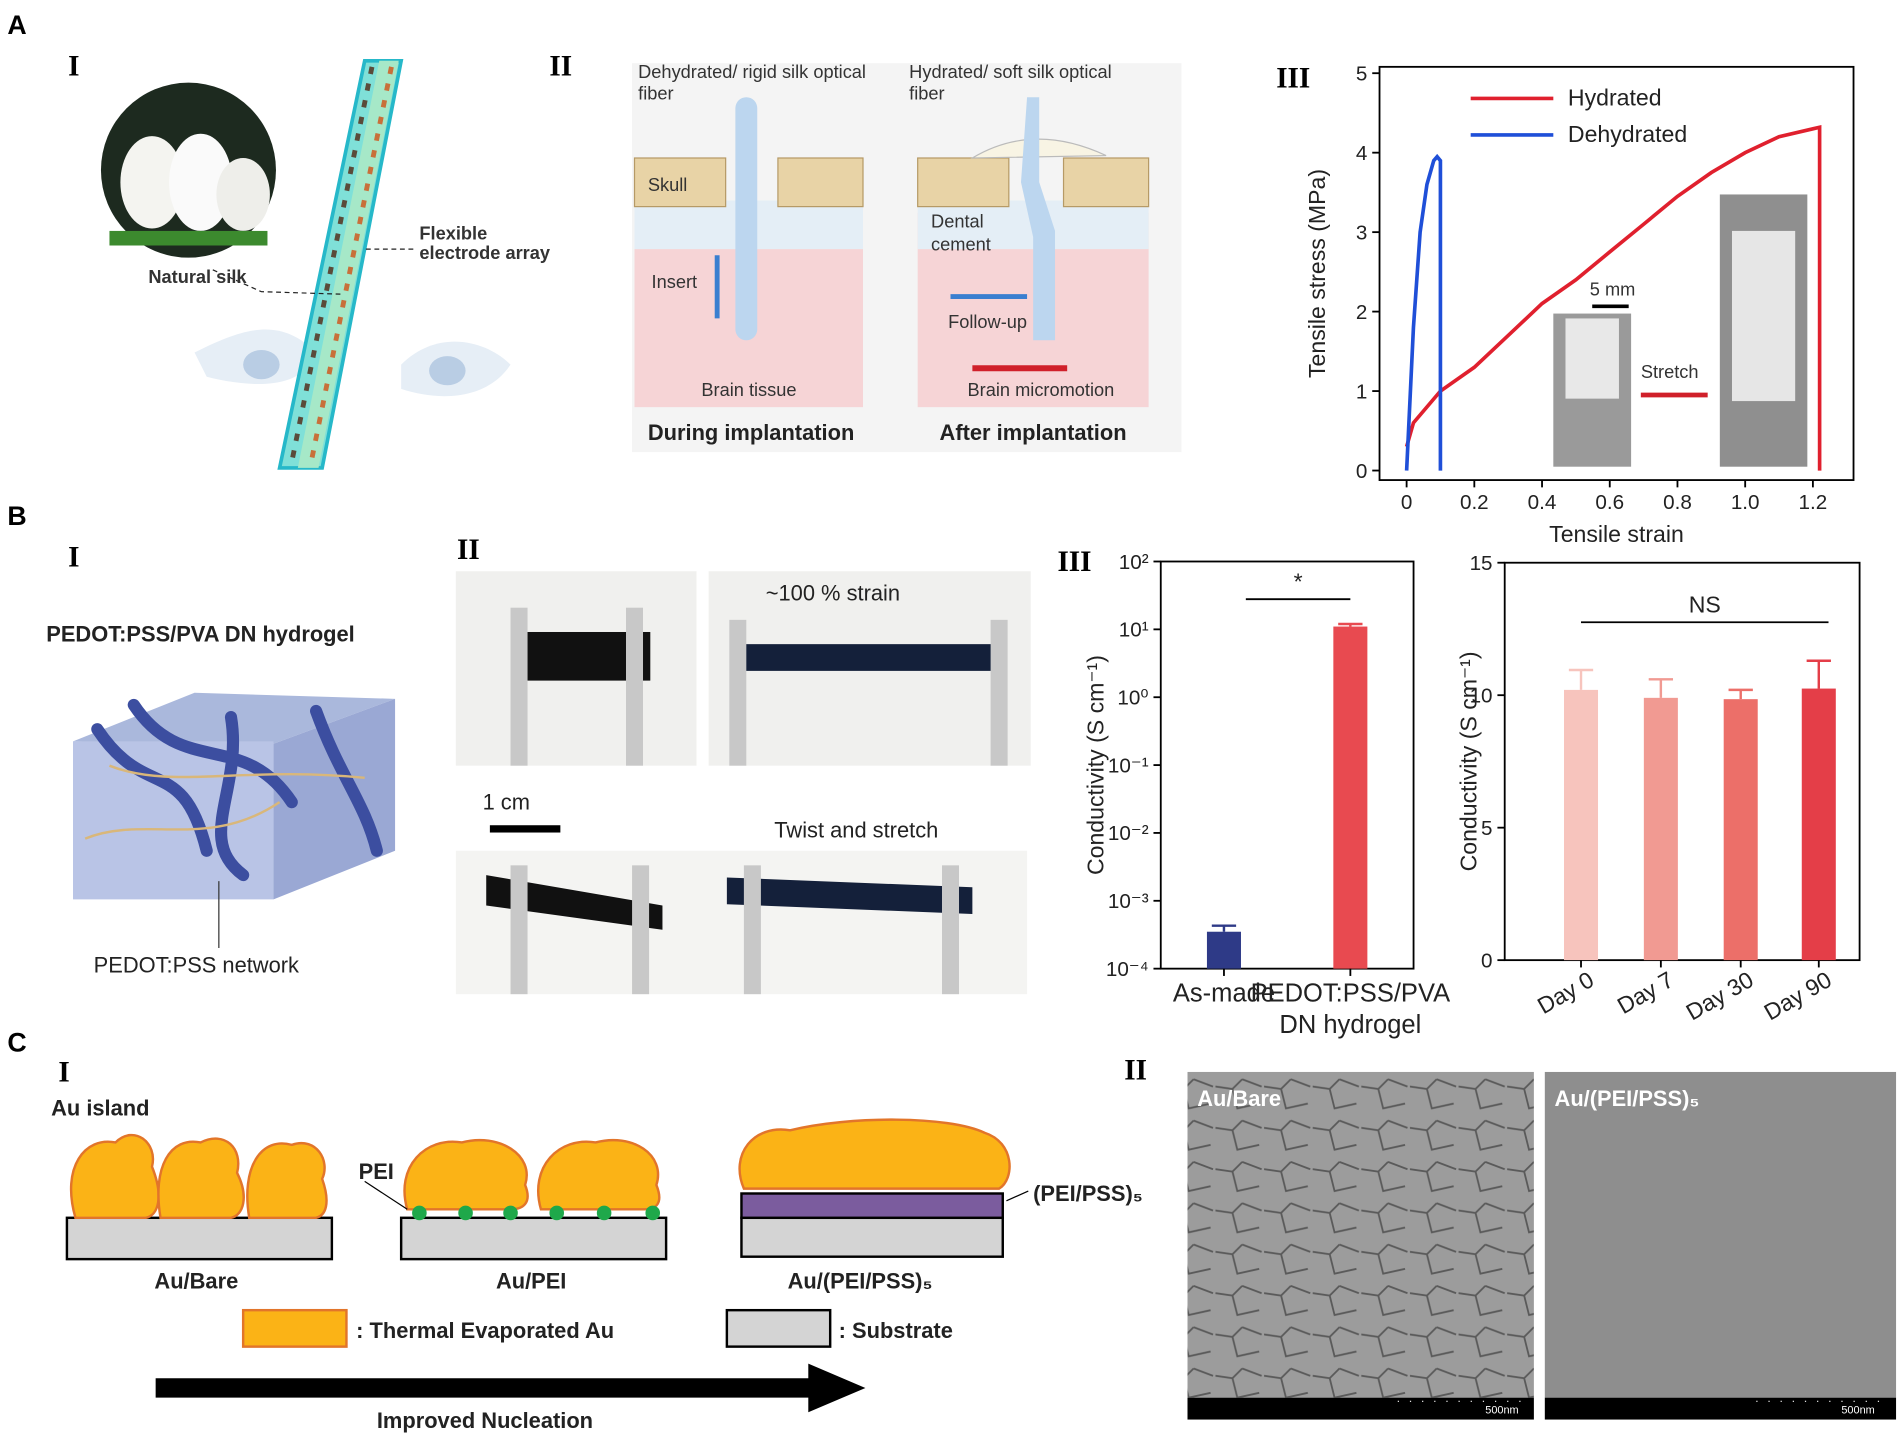 Image resolution: width=1901 pixels, height=1439 pixels. Describe the element at coordinates (1542, 1245) in the screenshot. I see `sem-images` at that location.